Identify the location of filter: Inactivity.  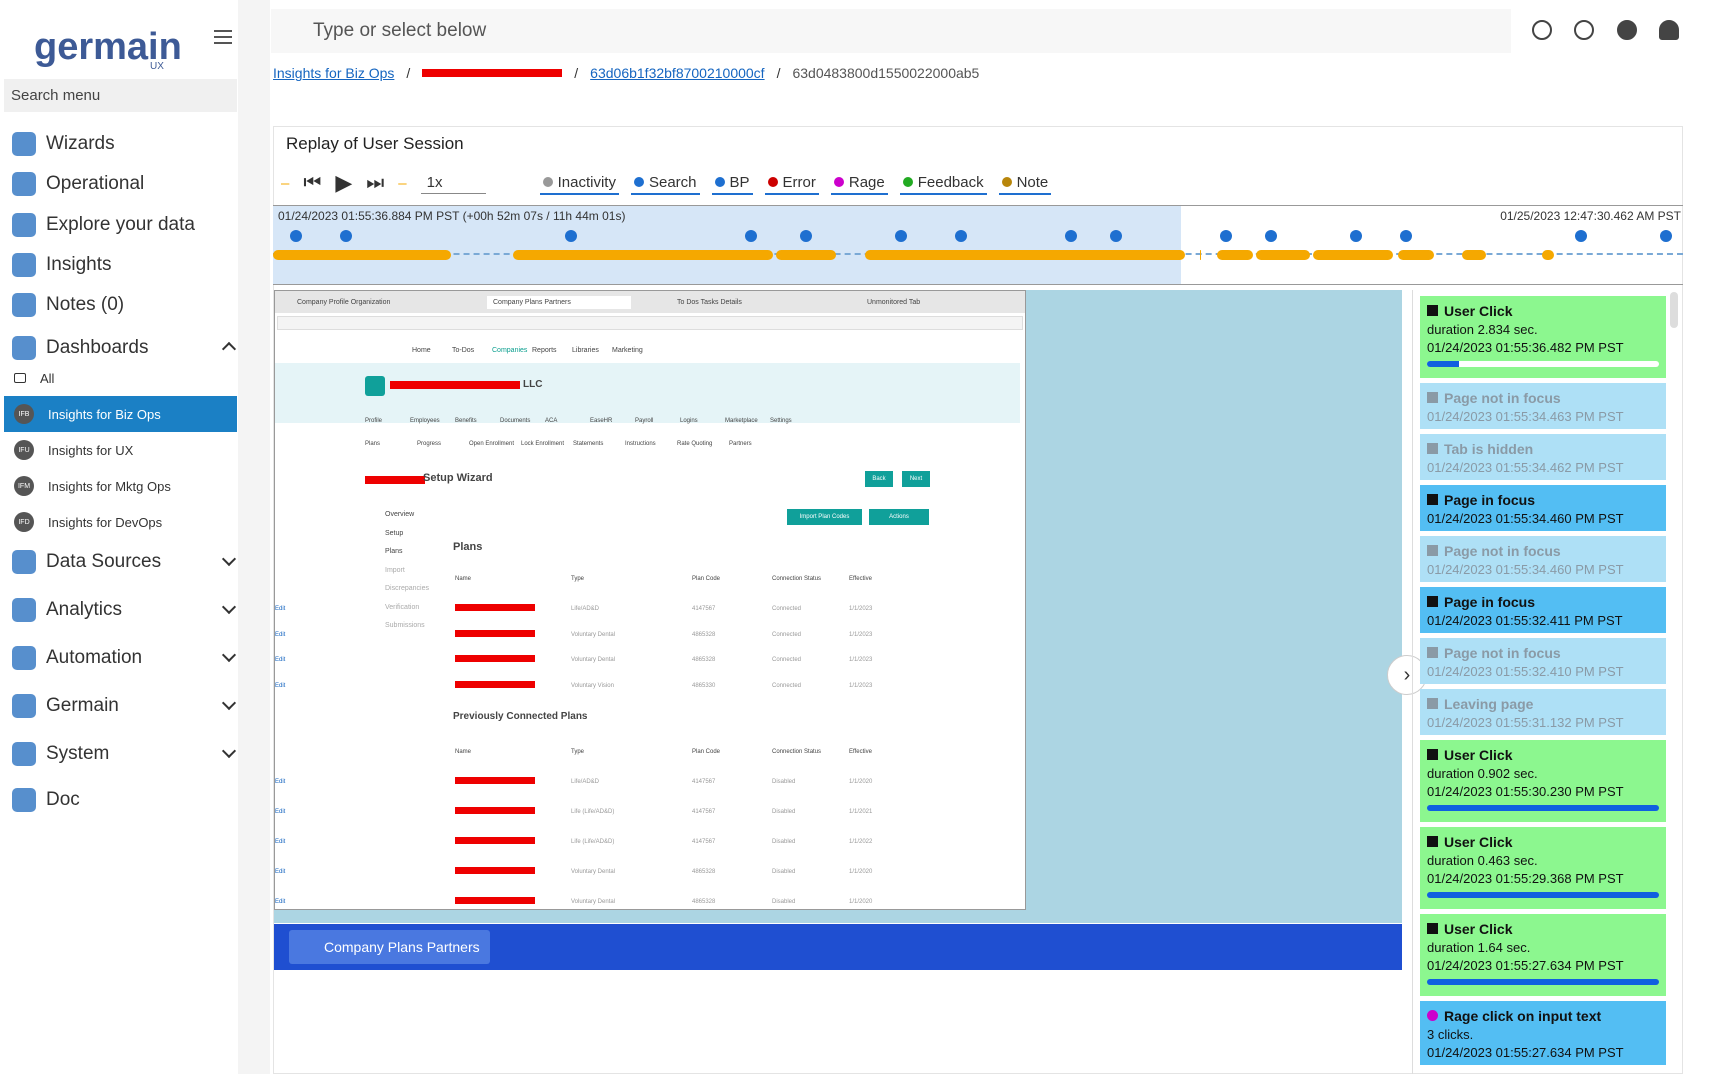
(579, 183).